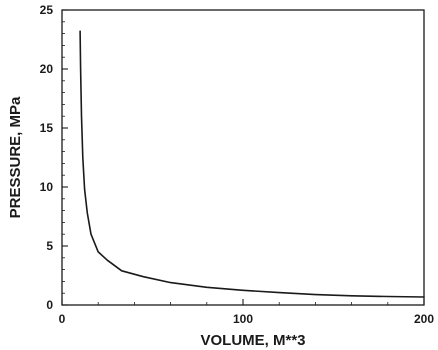  Describe the element at coordinates (54, 157) in the screenshot. I see `y-axis-ticks: 0 5 10 15 20 25` at that location.